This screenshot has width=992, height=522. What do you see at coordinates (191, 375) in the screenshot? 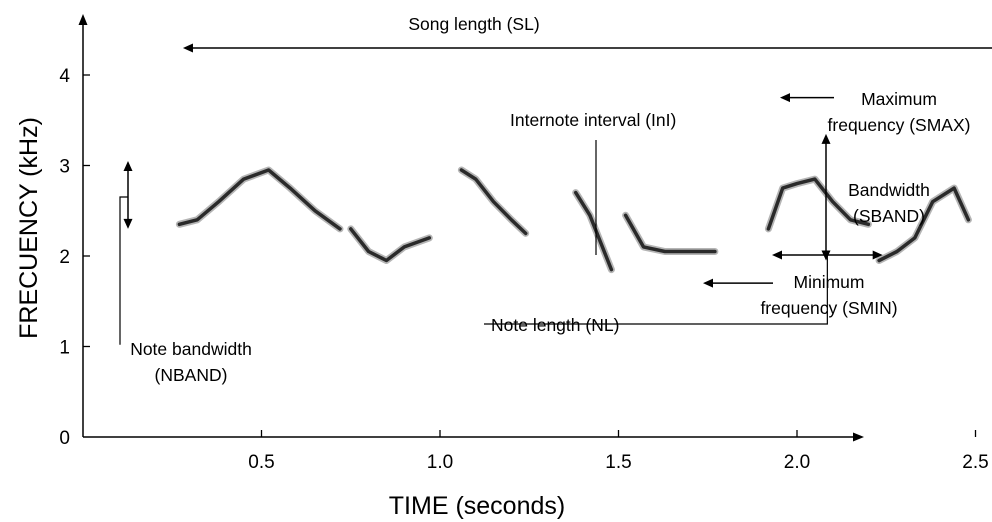
I see `note-bandwidth-label-line2: (NBAND)` at bounding box center [191, 375].